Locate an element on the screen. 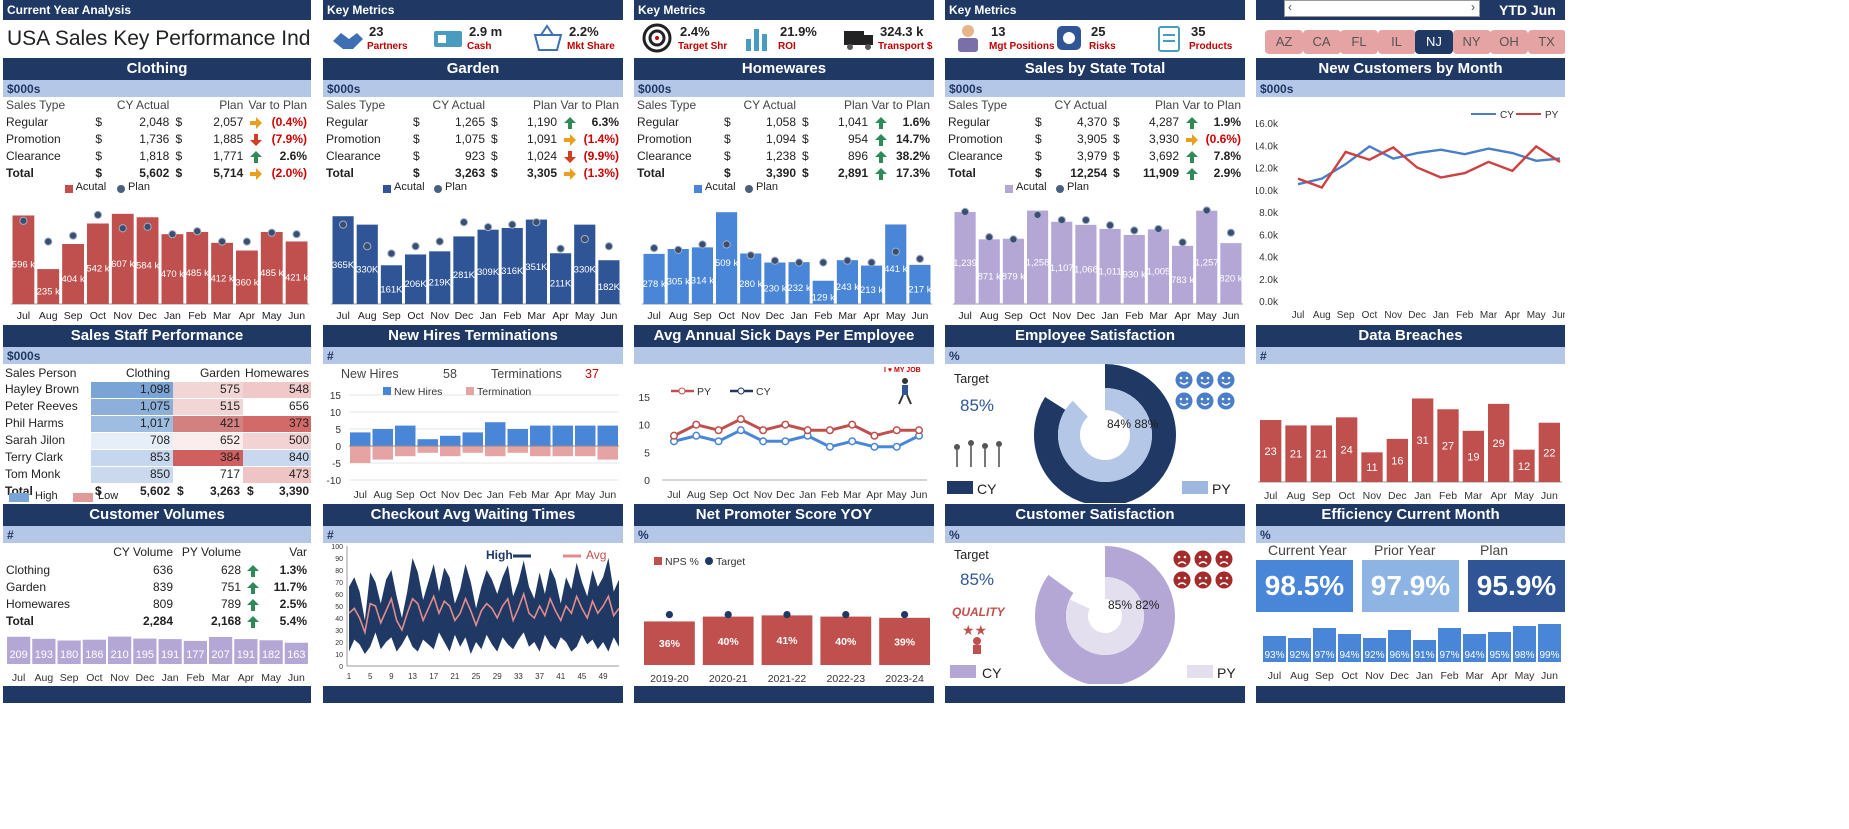  donut-arc is located at coordinates (1105, 615).